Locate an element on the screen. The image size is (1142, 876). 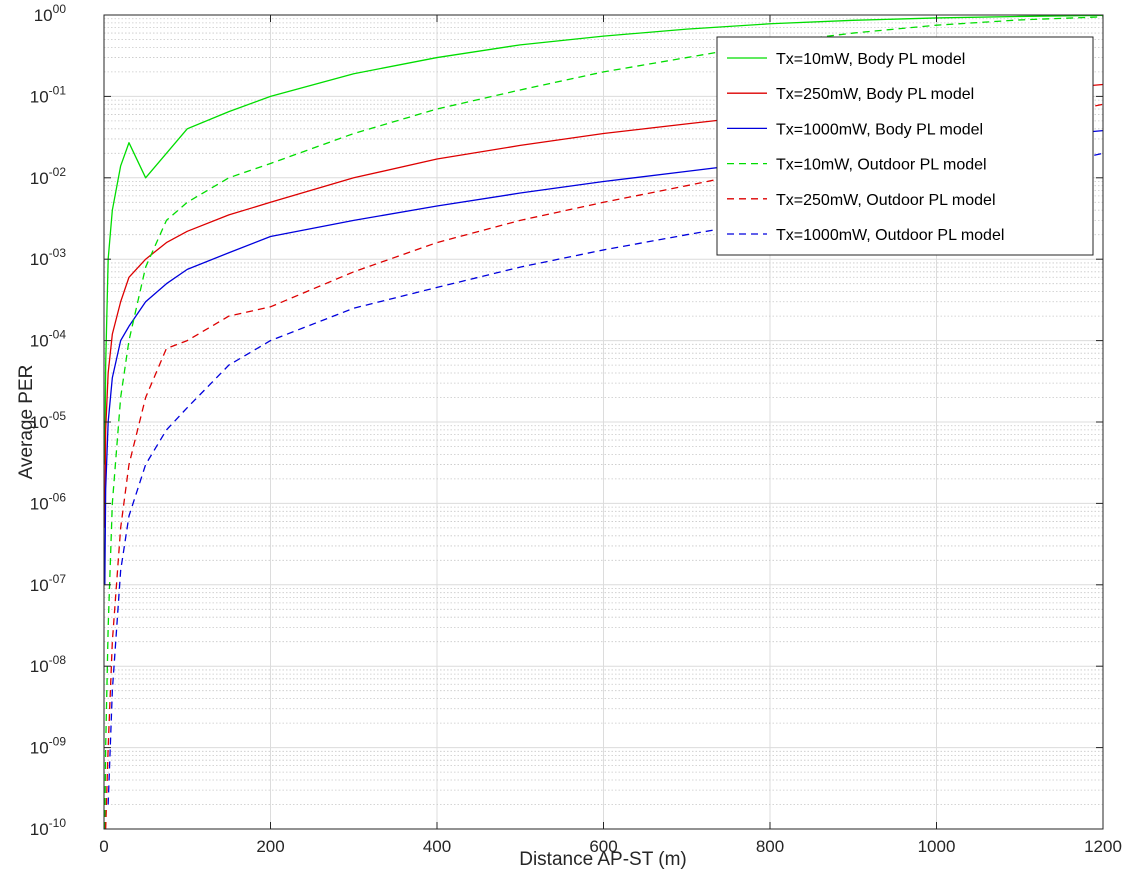
y-tick-label: 10-07 is located at coordinates (48, 583).